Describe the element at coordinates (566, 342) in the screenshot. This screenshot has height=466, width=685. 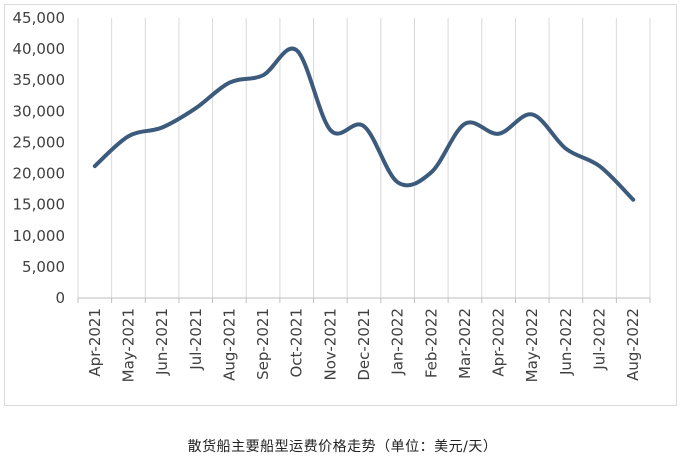
I see `x-tick-label: Jun-2022` at that location.